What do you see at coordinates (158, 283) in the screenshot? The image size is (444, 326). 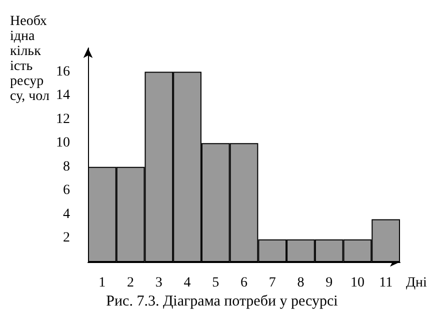 I see `x-tick-label: 3` at bounding box center [158, 283].